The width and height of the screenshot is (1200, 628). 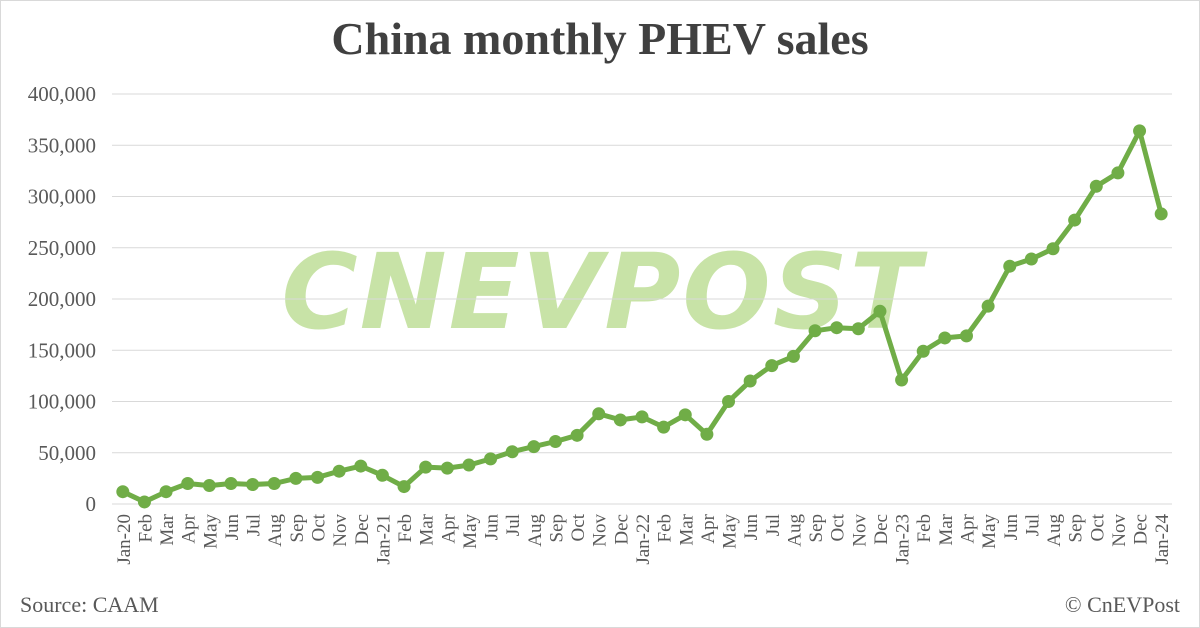 I want to click on x-tick-label: Jan-22, so click(x=643, y=539).